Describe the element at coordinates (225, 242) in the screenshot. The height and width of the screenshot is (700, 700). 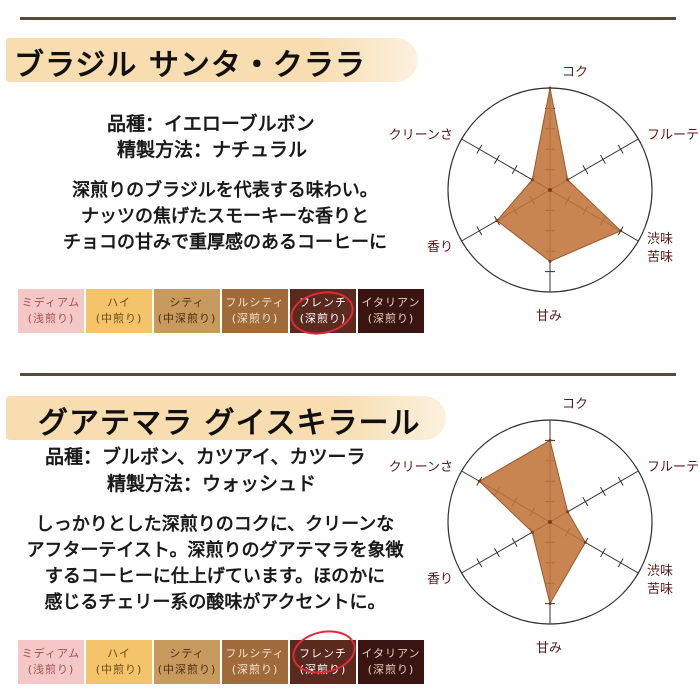
I see `description-line: チョコの甘みで重厚感のあるコーヒーに` at that location.